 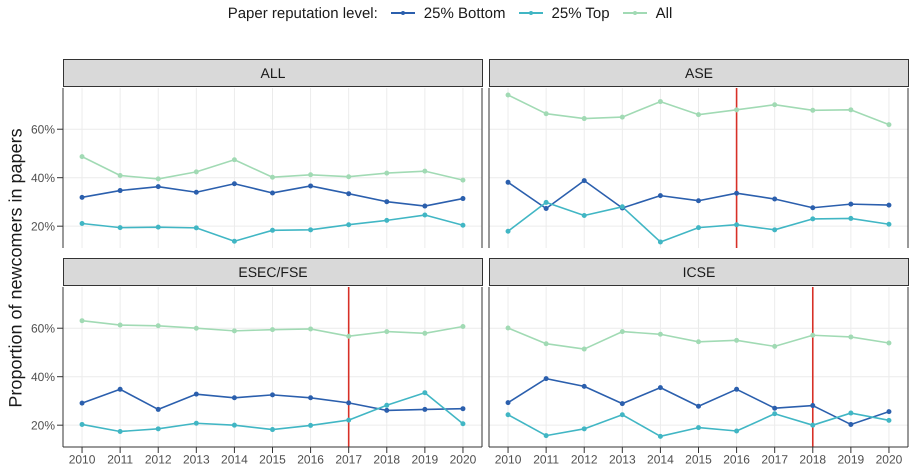 What do you see at coordinates (273, 272) in the screenshot?
I see `chart-title: ESEC/FSE` at bounding box center [273, 272].